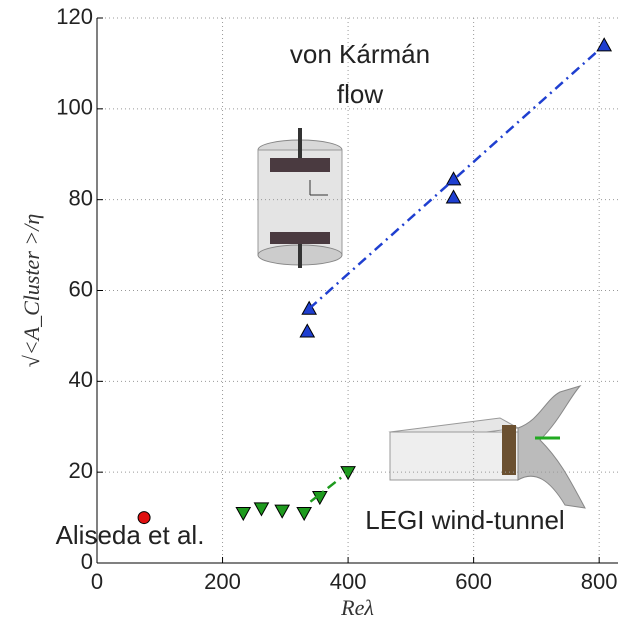 This screenshot has height=635, width=626. Describe the element at coordinates (599, 581) in the screenshot. I see `x-tick-label: 800` at that location.